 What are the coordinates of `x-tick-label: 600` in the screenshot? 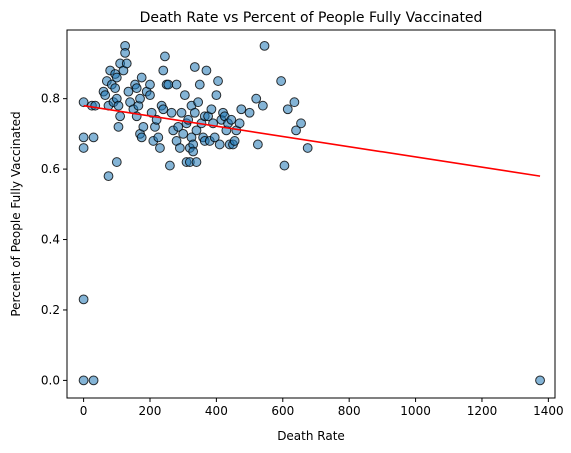 It's located at (282, 411).